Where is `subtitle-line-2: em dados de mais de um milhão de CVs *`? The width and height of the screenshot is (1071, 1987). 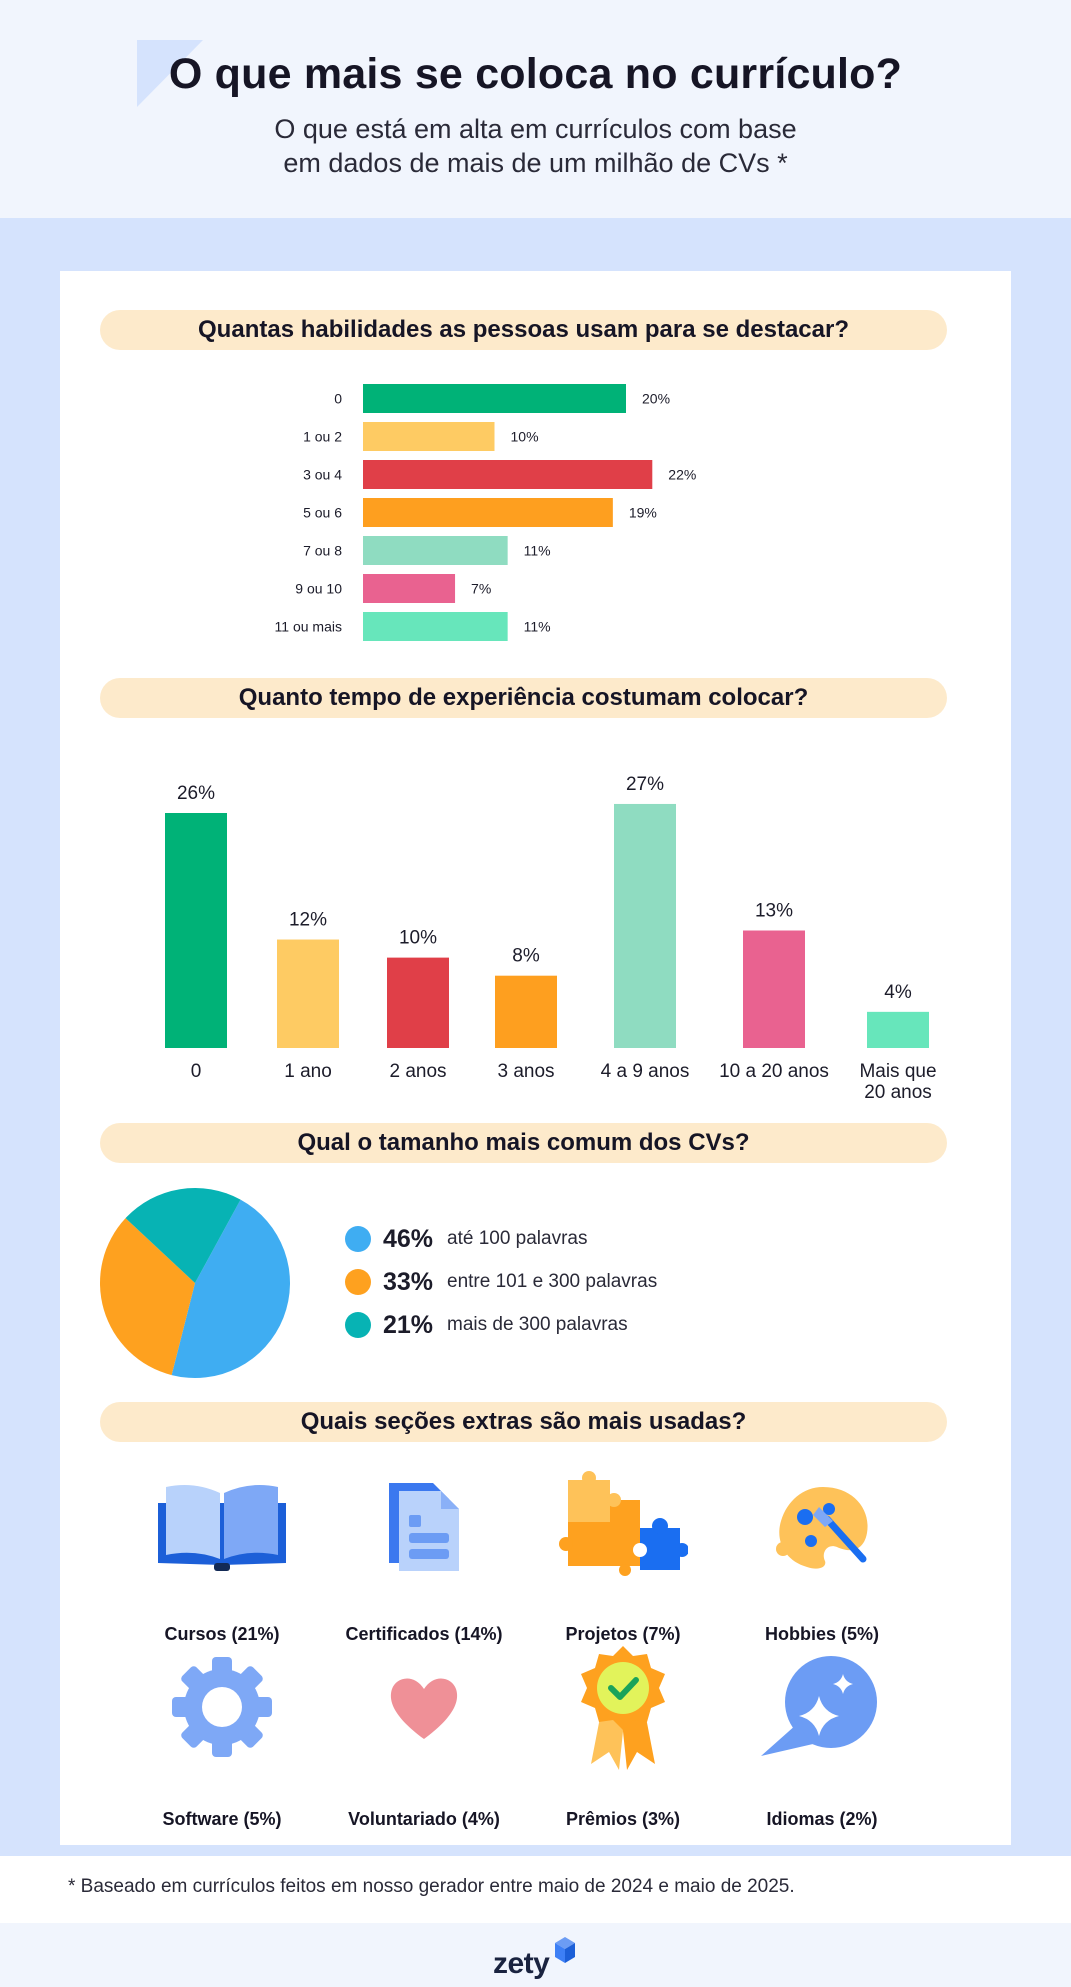
subtitle-line-2: em dados de mais de um milhão de CVs * is located at coordinates (535, 163).